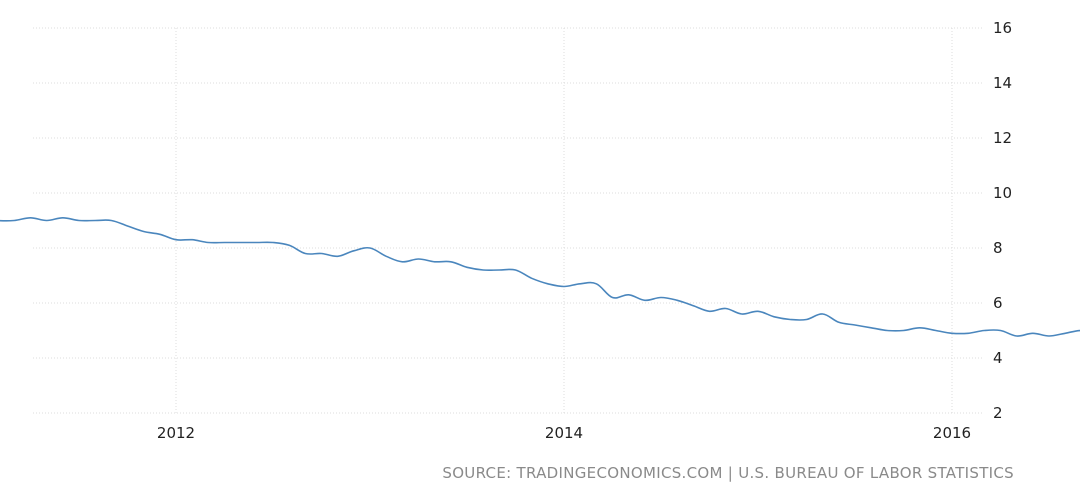  I want to click on x-axis: 20122014201620182020, so click(564, 433).